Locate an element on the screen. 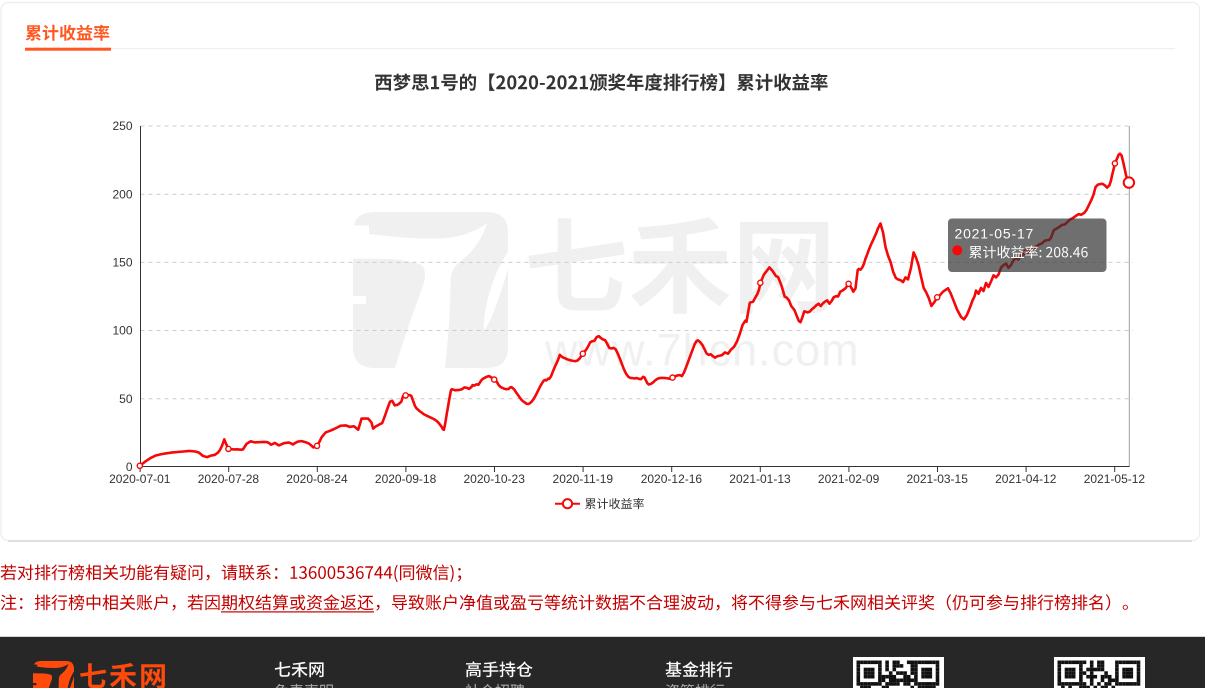 Image resolution: width=1205 pixels, height=688 pixels. svg-text: 2021-05-17 is located at coordinates (995, 233).